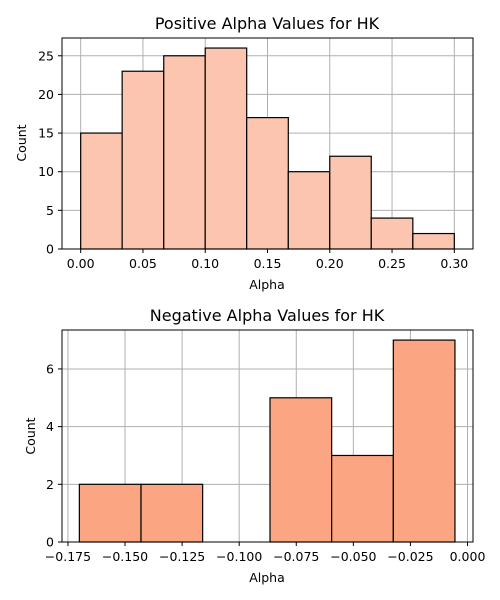 The width and height of the screenshot is (500, 600). Describe the element at coordinates (454, 263) in the screenshot. I see `x-tick-label: 0.30` at that location.